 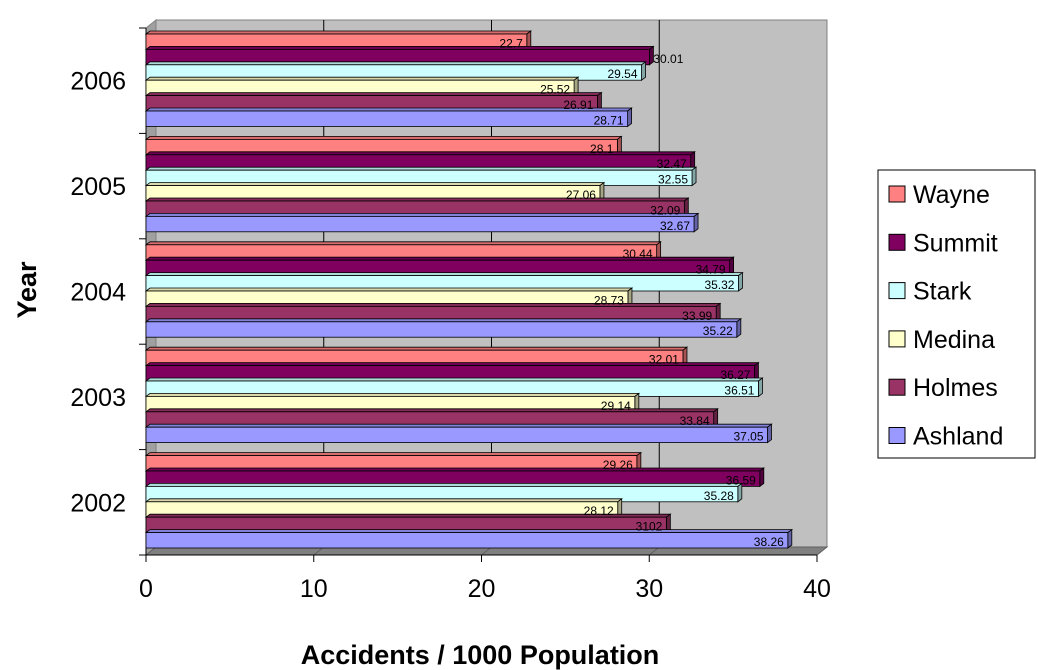 I want to click on data-label-wayne-2006: 22.7, so click(x=511, y=43).